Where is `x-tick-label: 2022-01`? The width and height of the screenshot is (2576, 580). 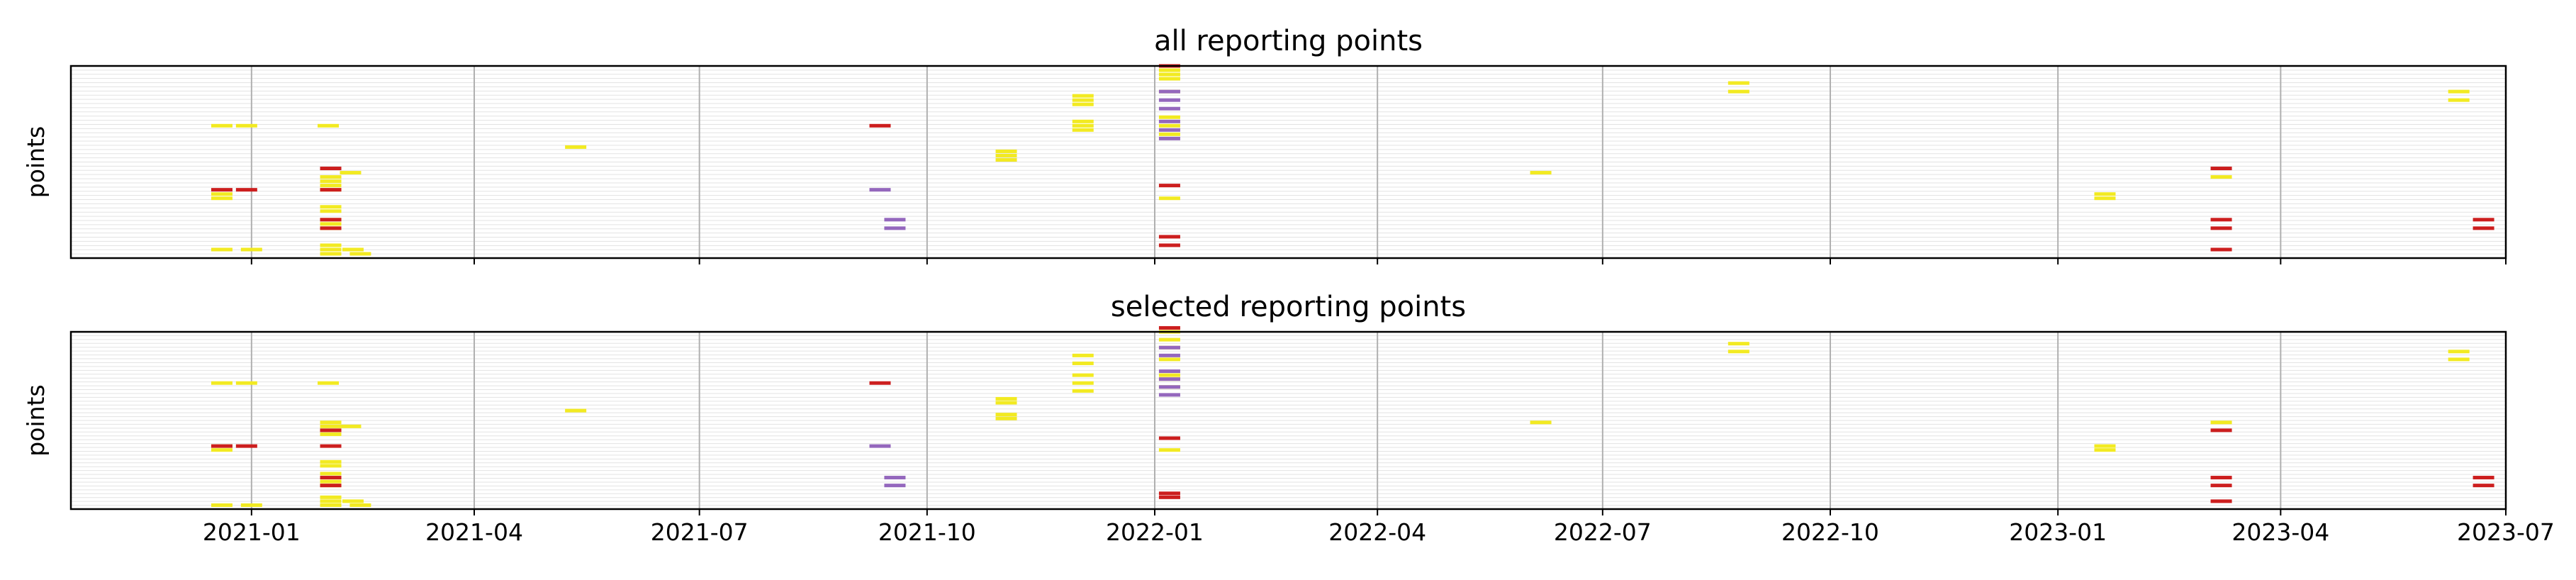
x-tick-label: 2022-01 is located at coordinates (1155, 532).